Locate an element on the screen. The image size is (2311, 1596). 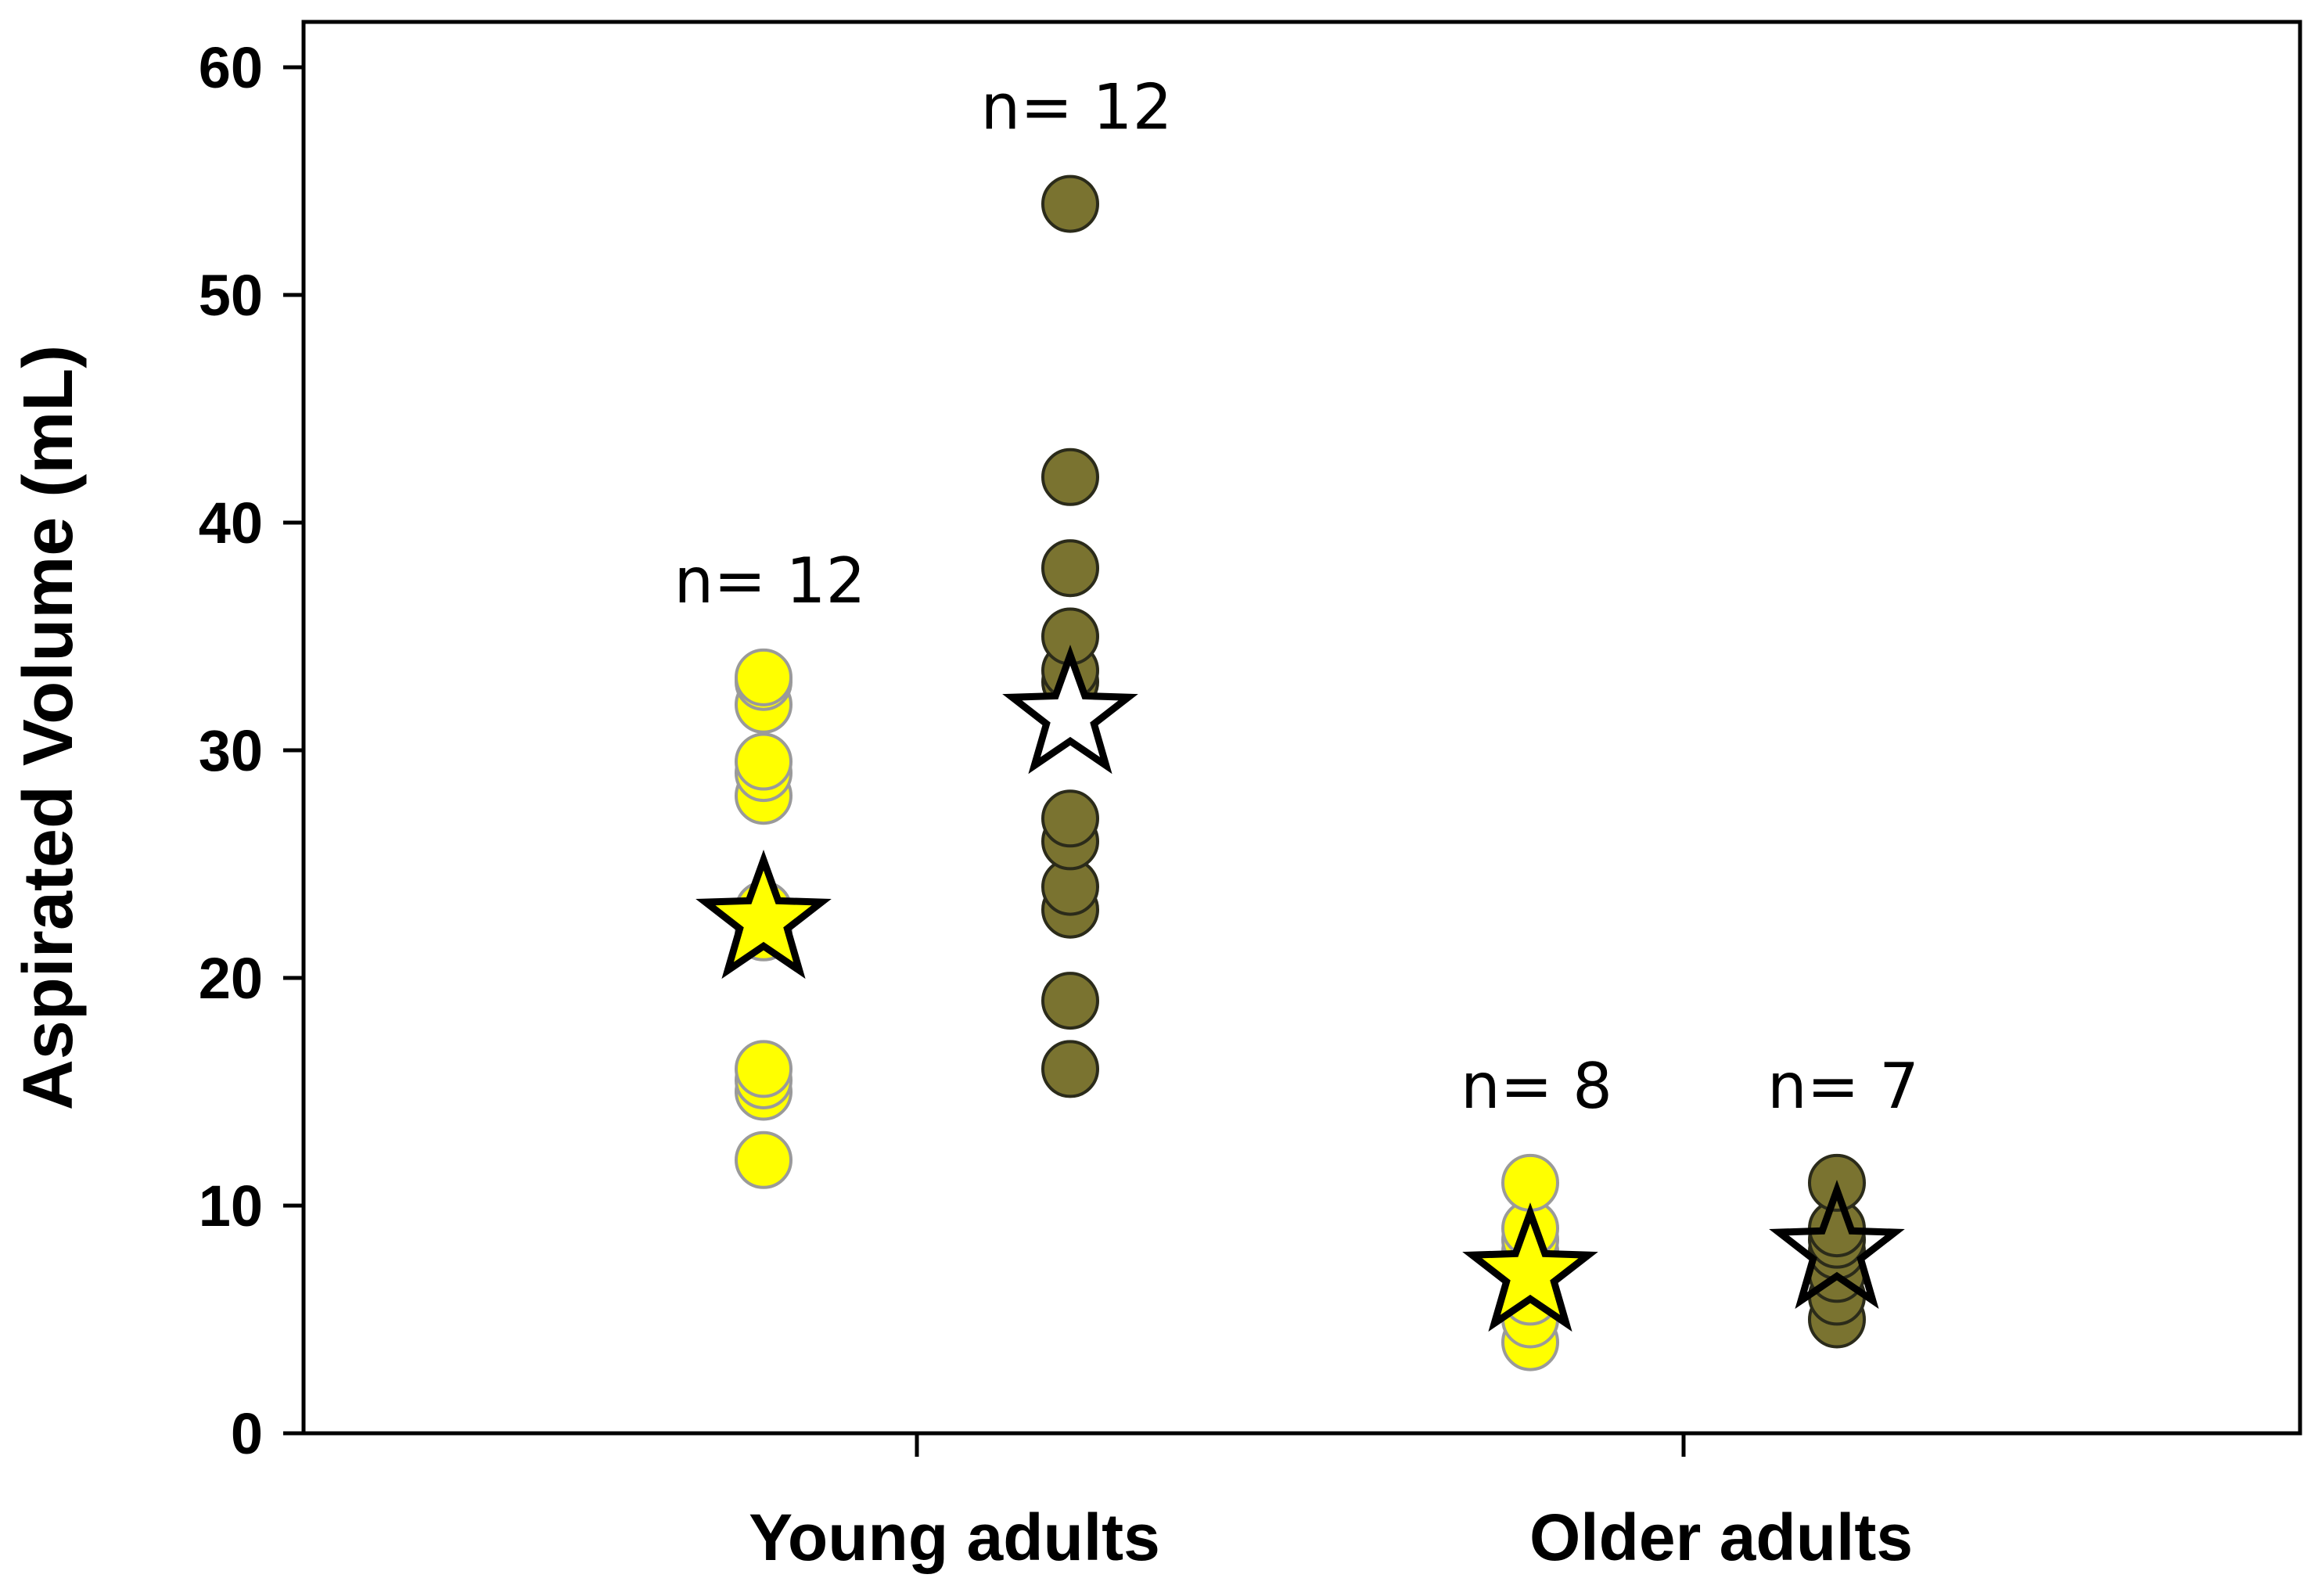
y-tick-label: 0 is located at coordinates (247, 1433).